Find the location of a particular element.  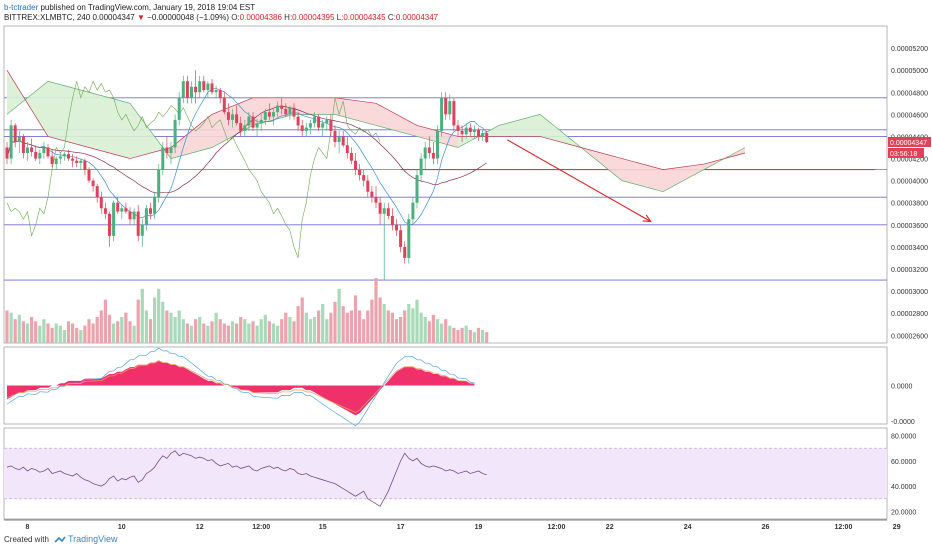

moving-average-line is located at coordinates (246, 156).